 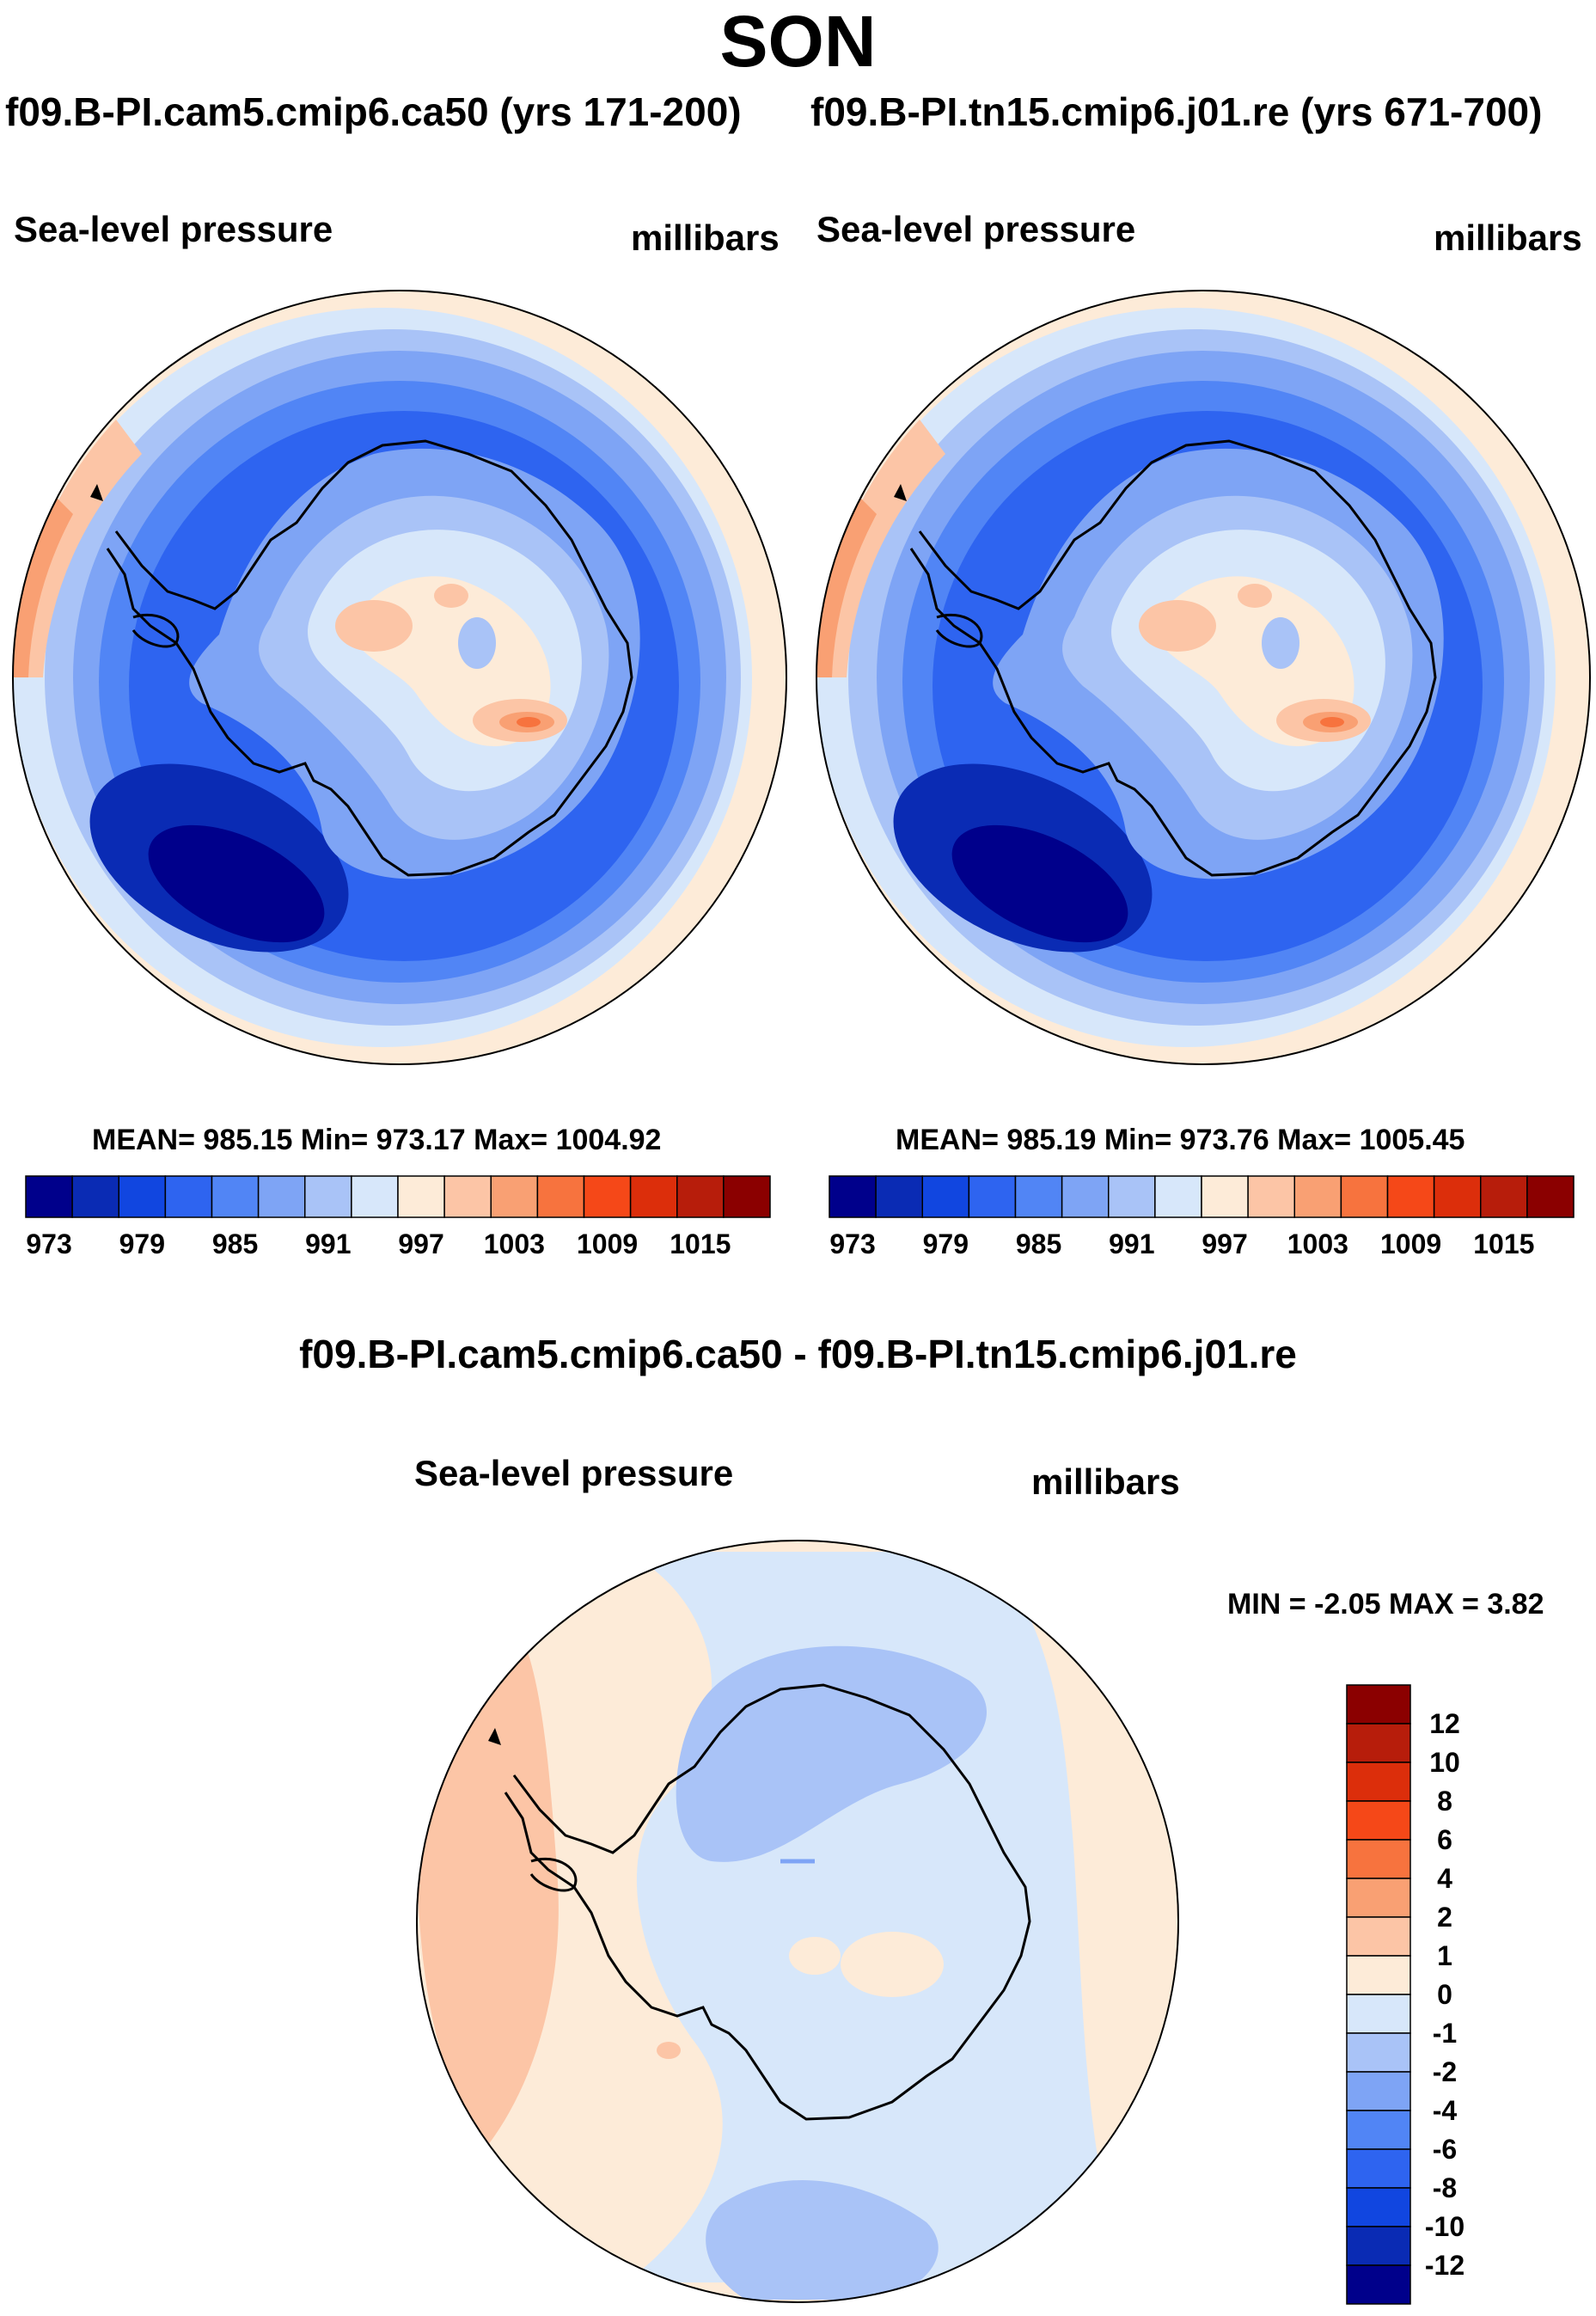 I want to click on panel-1-colorbar-tick-label: 979, so click(x=142, y=1243).